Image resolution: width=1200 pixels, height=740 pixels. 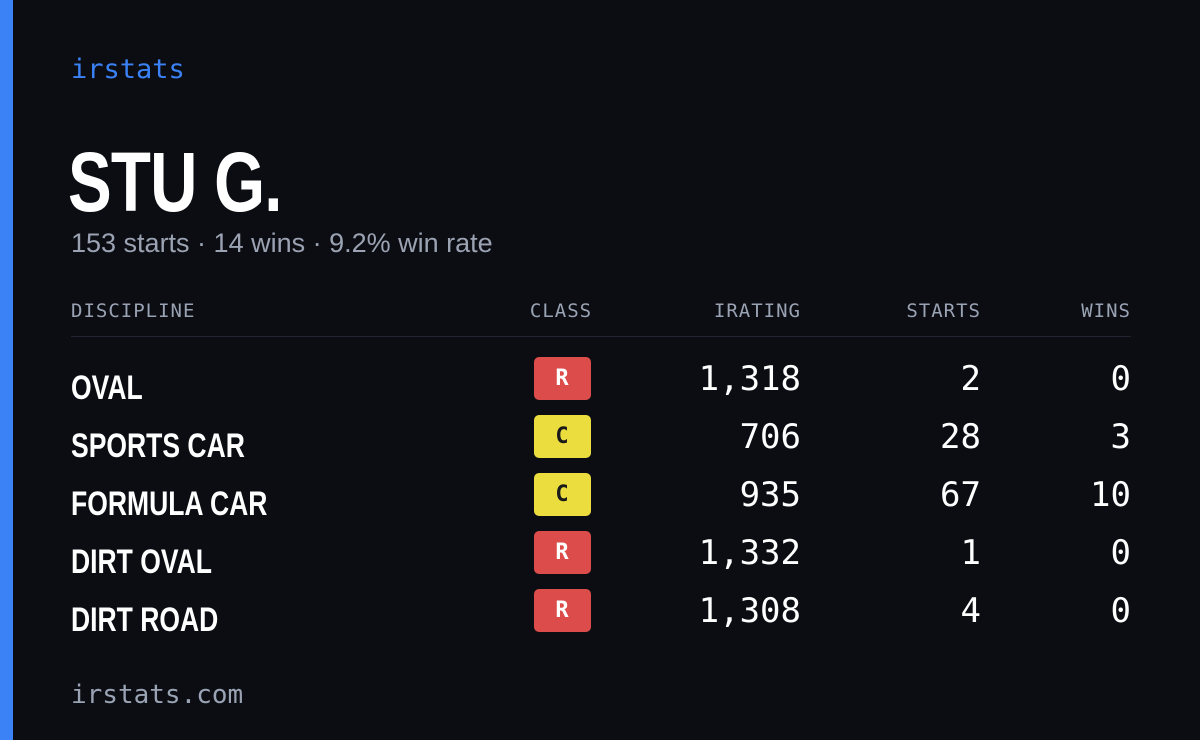 What do you see at coordinates (133, 311) in the screenshot?
I see `header-discipline: DISCIPLINE` at bounding box center [133, 311].